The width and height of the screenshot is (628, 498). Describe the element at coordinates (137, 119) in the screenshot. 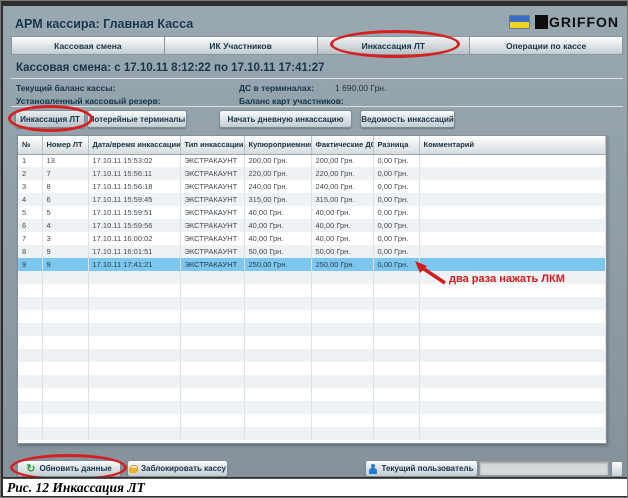

I see `lottery-terminals-button: Лотерейные терминалы` at that location.